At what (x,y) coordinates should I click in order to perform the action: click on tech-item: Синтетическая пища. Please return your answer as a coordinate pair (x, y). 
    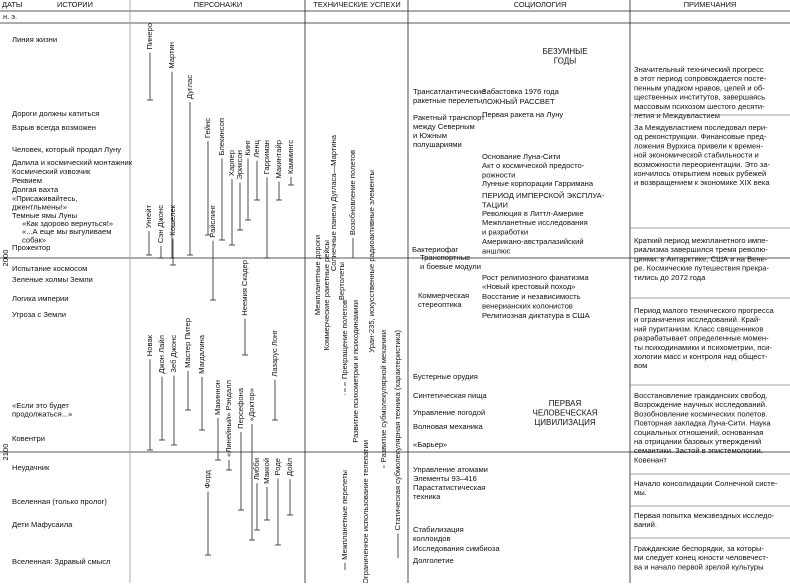
    Looking at the image, I should click on (450, 395).